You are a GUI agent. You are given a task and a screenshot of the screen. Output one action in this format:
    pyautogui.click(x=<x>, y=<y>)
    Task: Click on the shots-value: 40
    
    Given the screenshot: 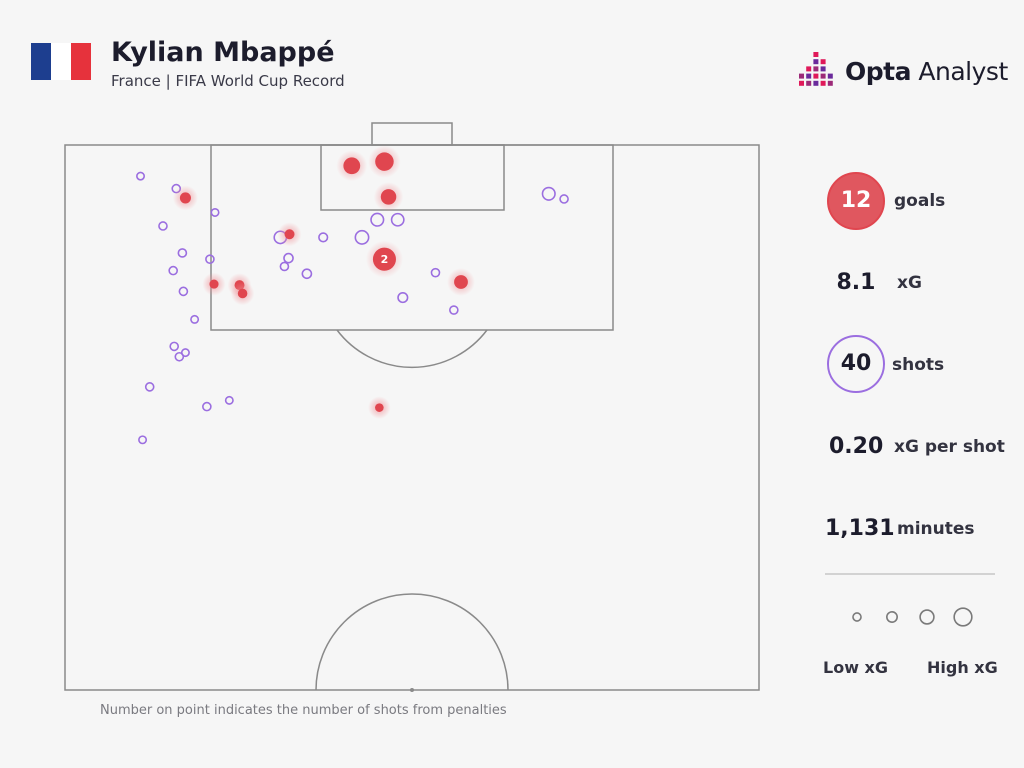 What is the action you would take?
    pyautogui.click(x=856, y=363)
    